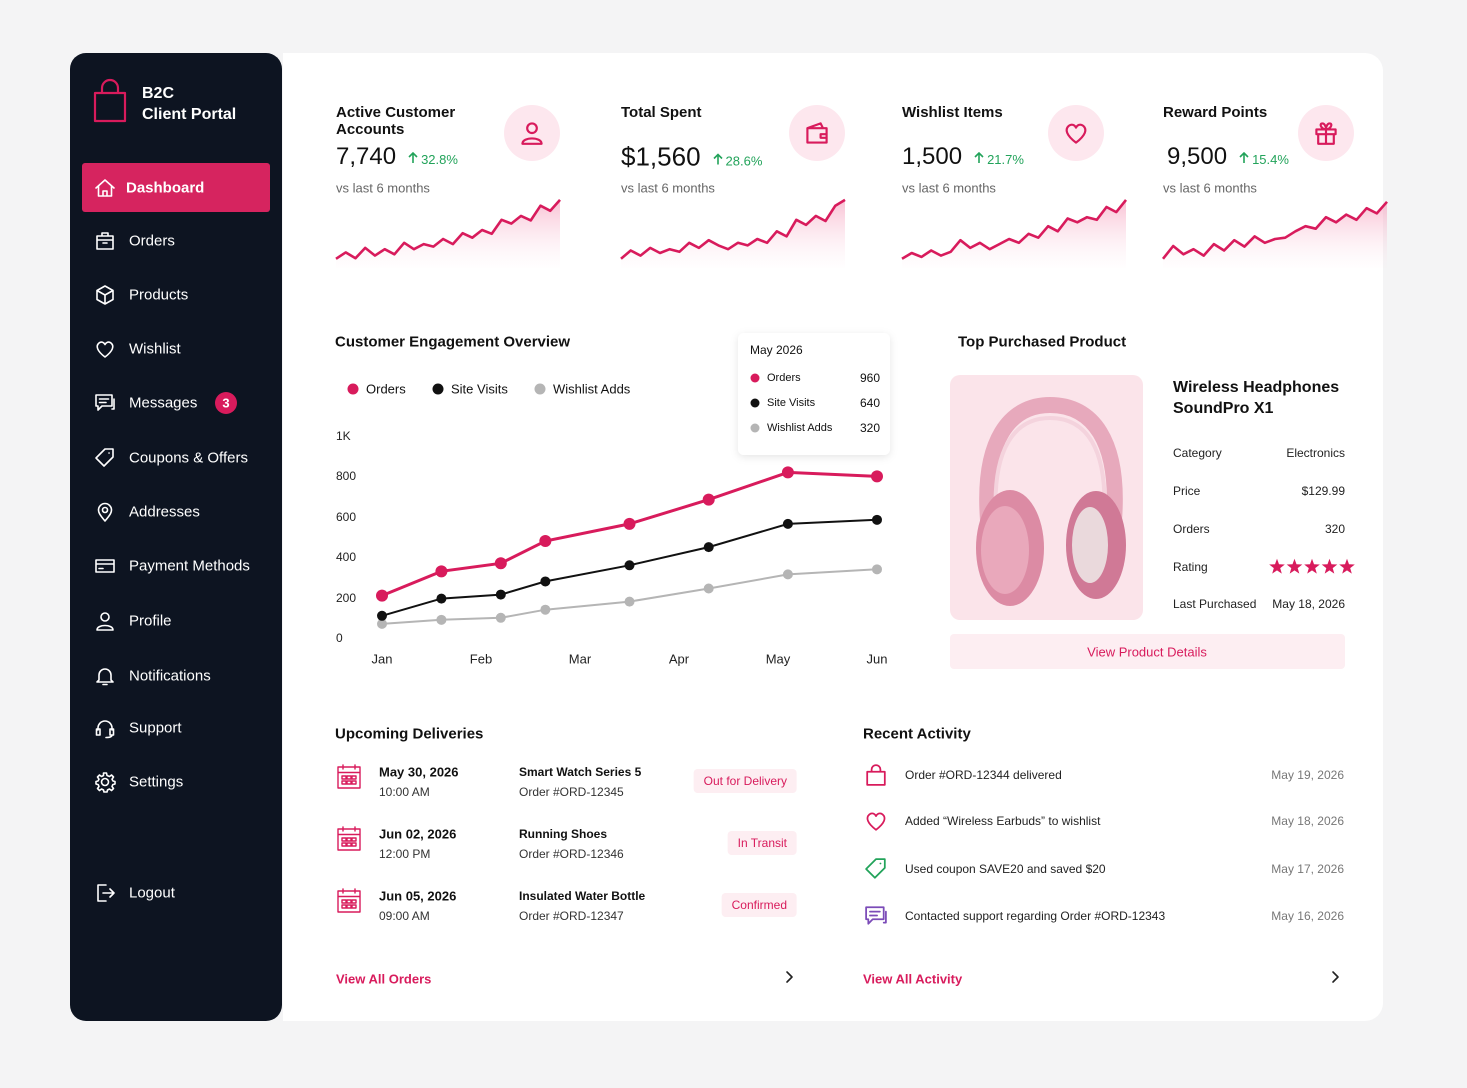 The height and width of the screenshot is (1088, 1467). Describe the element at coordinates (170, 676) in the screenshot. I see `nav-item: Notifications` at that location.